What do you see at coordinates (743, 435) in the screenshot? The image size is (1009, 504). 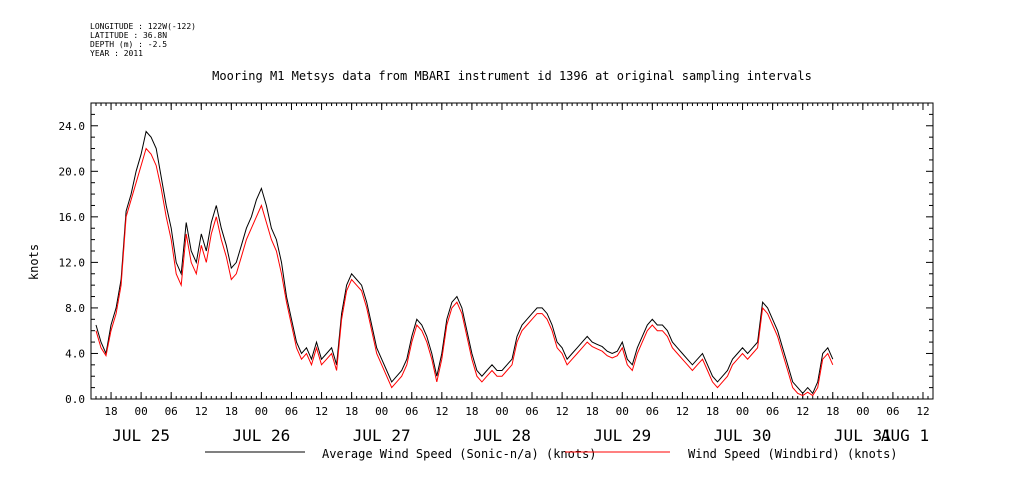 I see `x-date-label: JUL 30` at bounding box center [743, 435].